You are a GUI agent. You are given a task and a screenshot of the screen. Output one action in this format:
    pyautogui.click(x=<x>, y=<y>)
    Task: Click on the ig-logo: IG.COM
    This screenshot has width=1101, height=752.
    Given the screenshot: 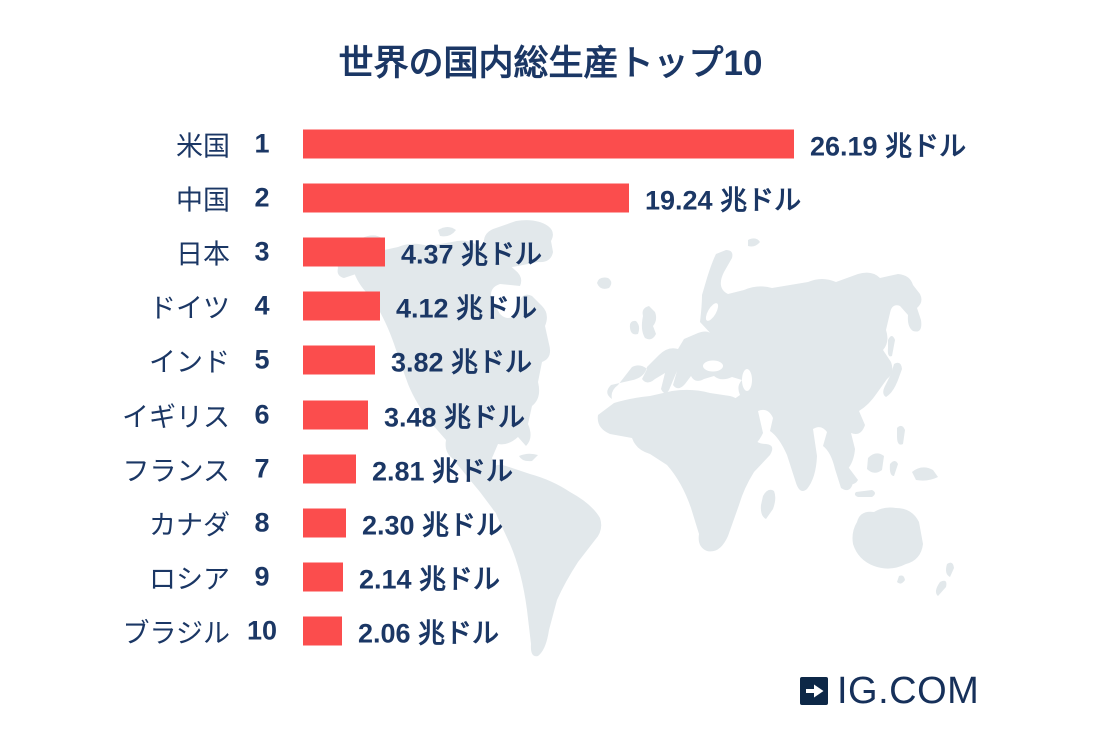 What is the action you would take?
    pyautogui.click(x=890, y=691)
    